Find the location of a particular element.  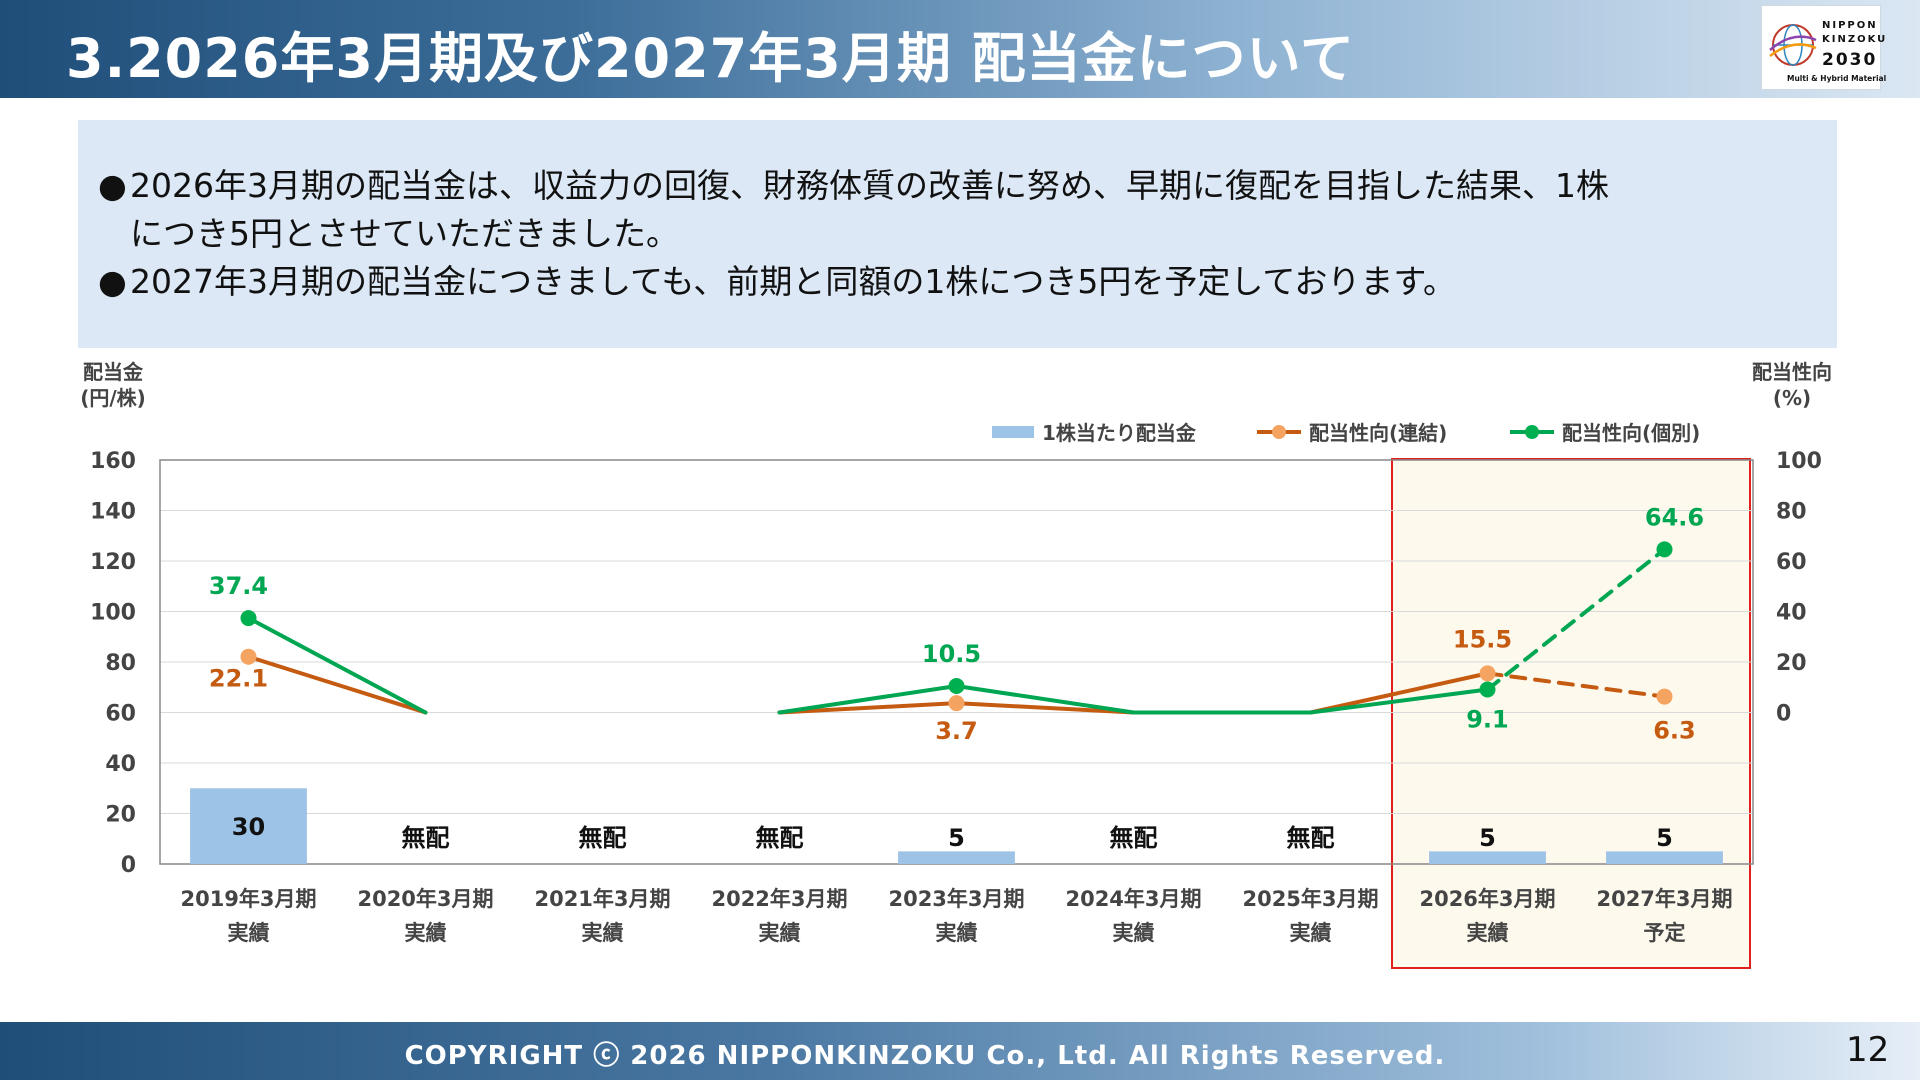

line-data-label: 3.7 is located at coordinates (956, 731).